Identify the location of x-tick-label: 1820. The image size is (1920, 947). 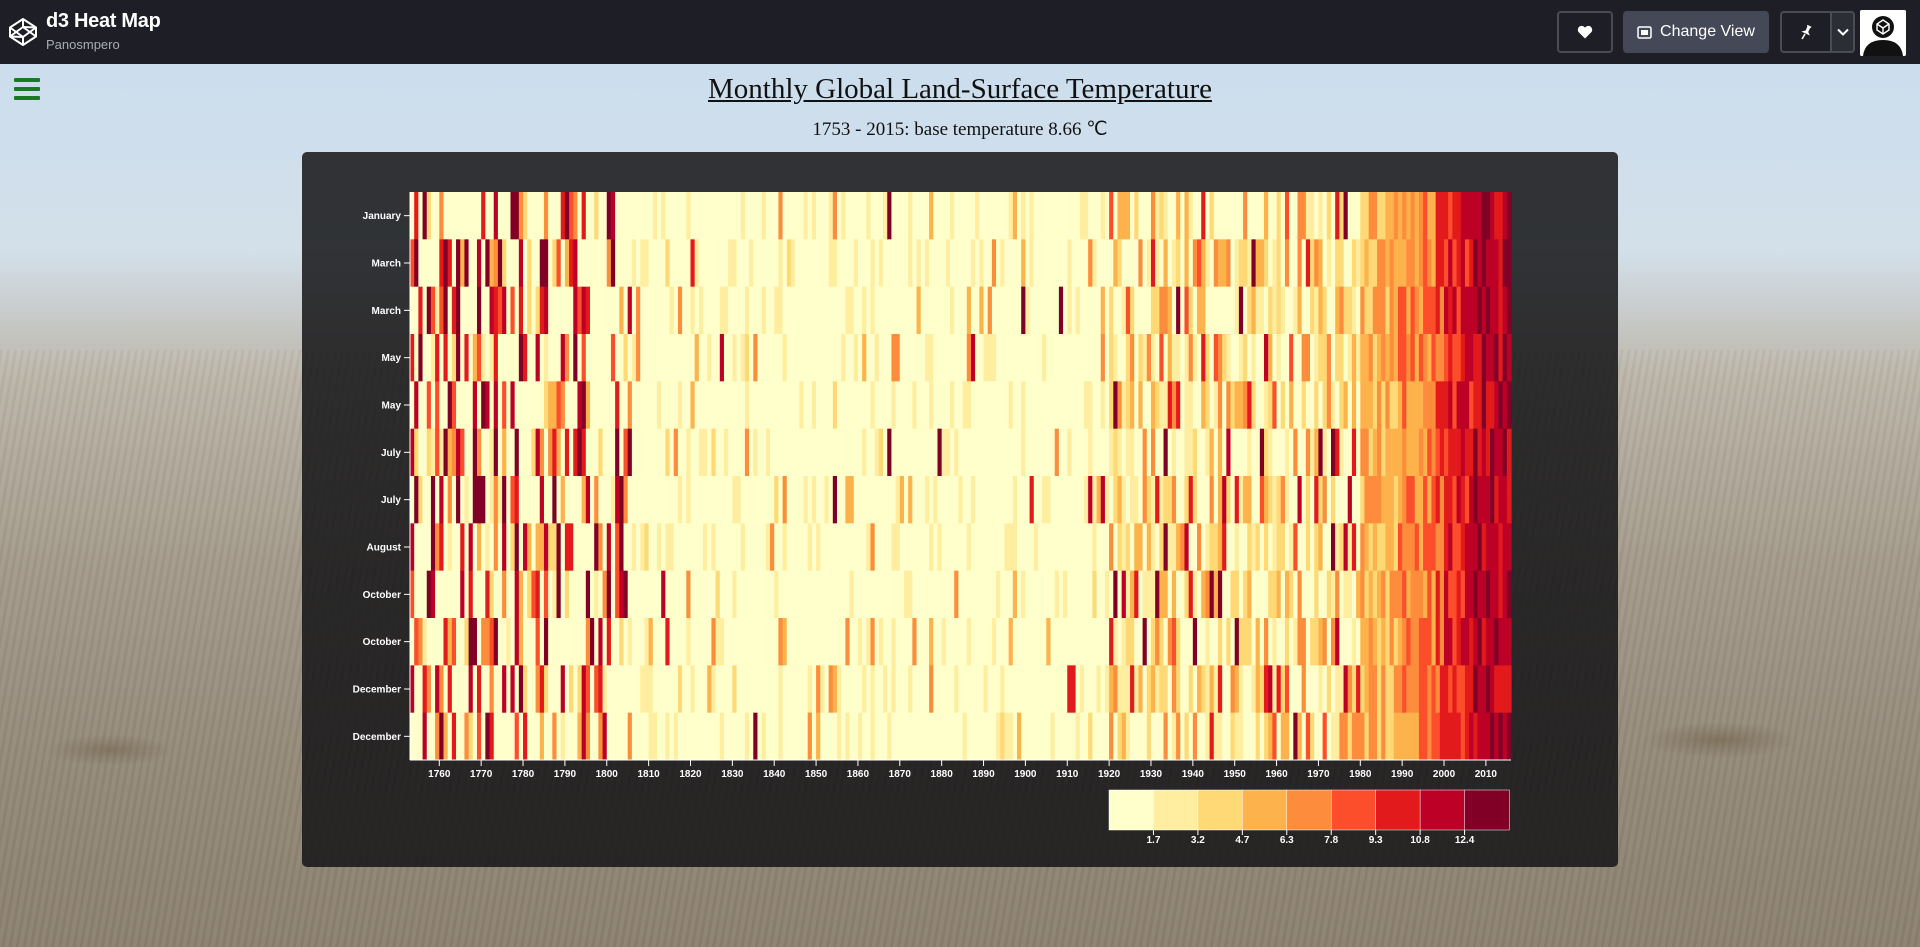
(690, 774).